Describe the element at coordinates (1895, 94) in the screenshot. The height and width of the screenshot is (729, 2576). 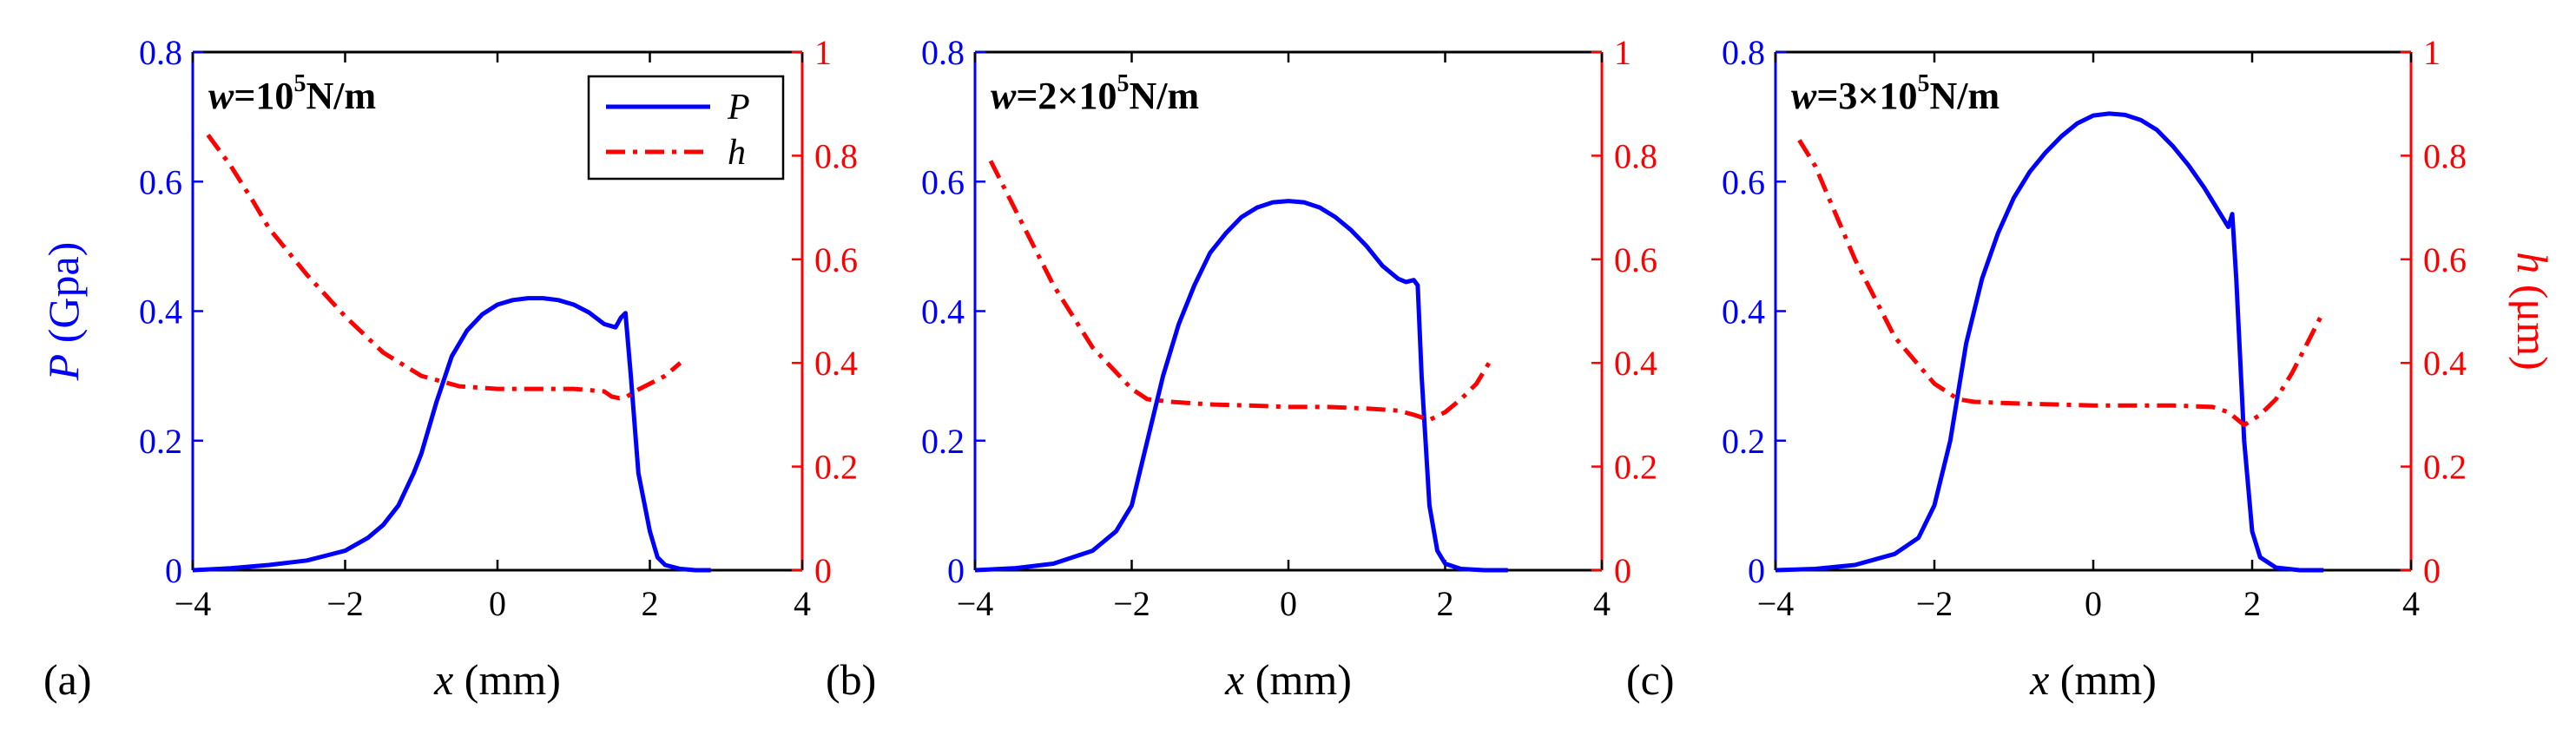
I see `load-annotation: w=3×105N/m` at that location.